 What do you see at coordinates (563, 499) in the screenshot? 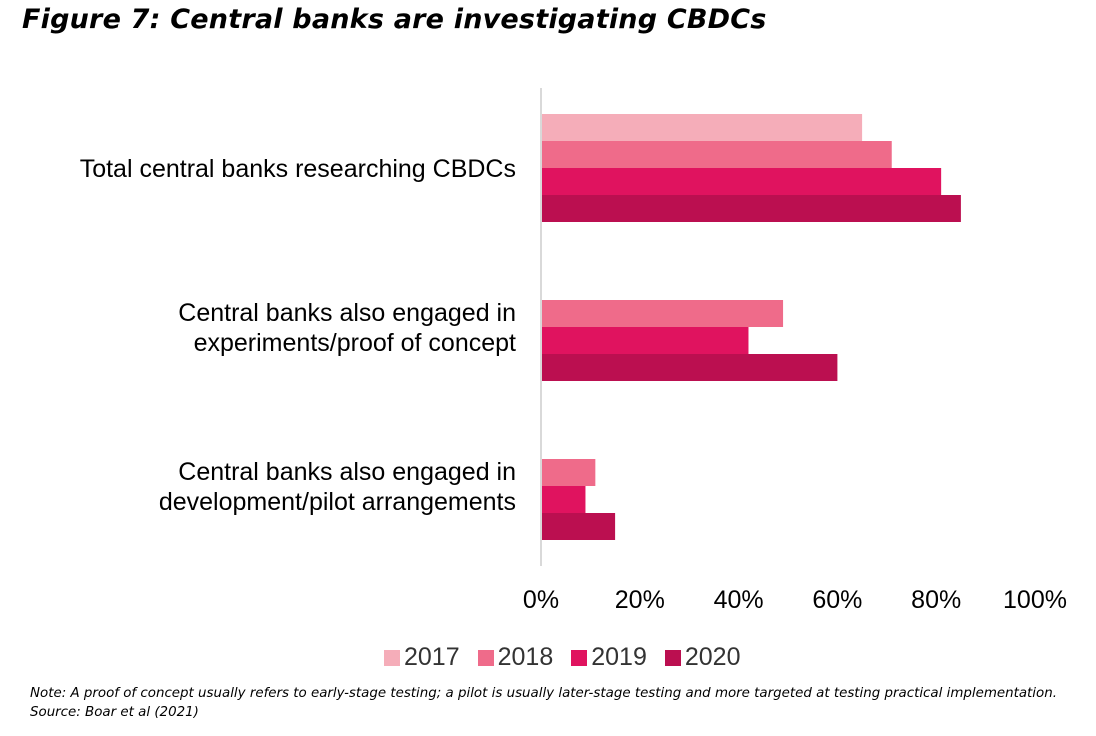
I see `bar-2019-cat2` at bounding box center [563, 499].